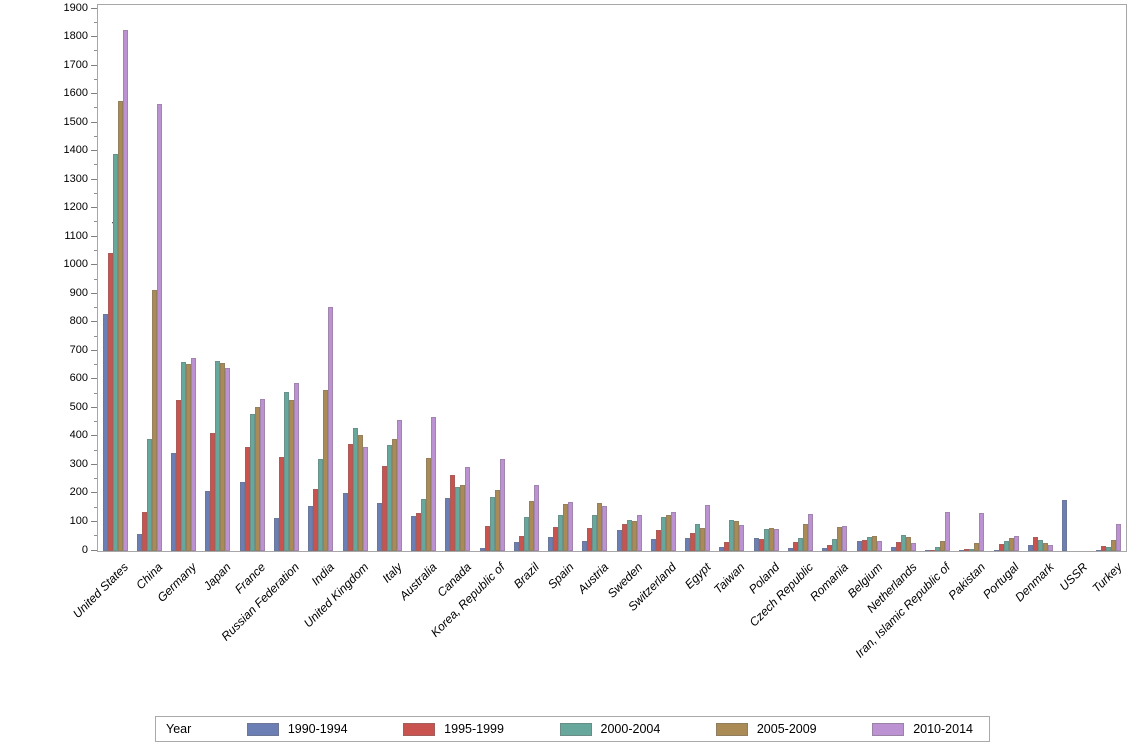 This screenshot has width=1134, height=756. What do you see at coordinates (75, 93) in the screenshot?
I see `y-tick-label: 1600` at bounding box center [75, 93].